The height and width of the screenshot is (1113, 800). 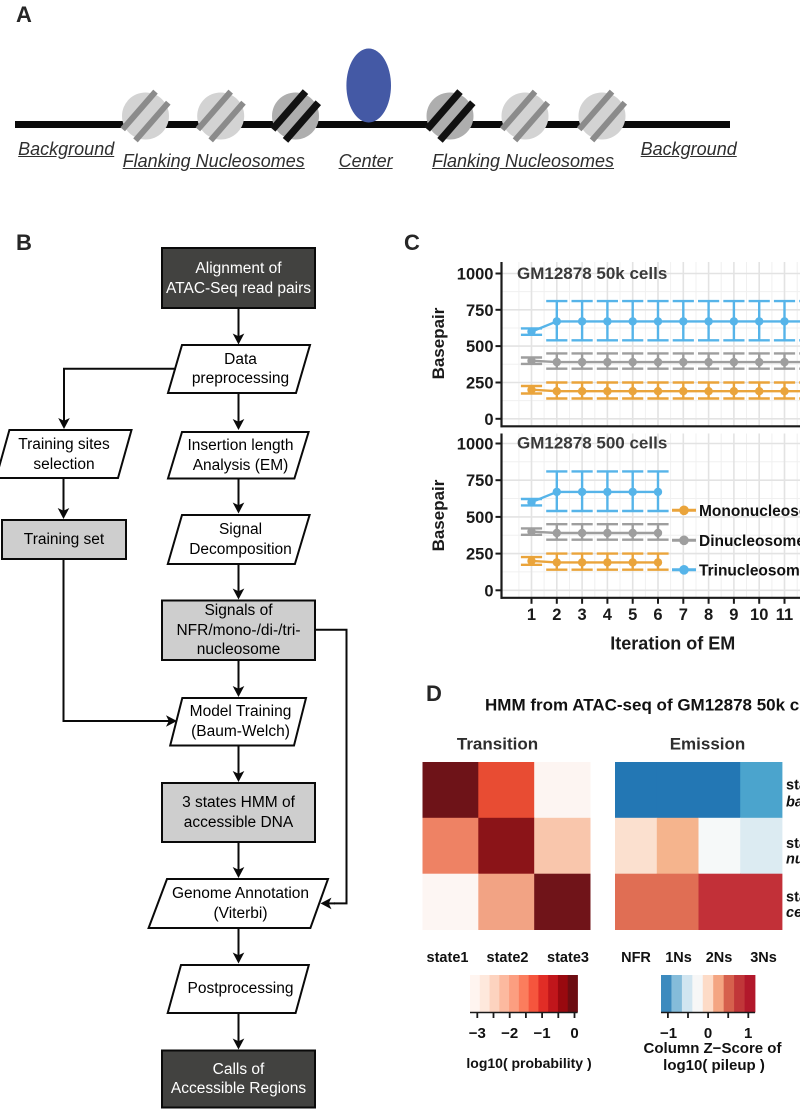 I want to click on svg-text: 10, so click(x=759, y=615).